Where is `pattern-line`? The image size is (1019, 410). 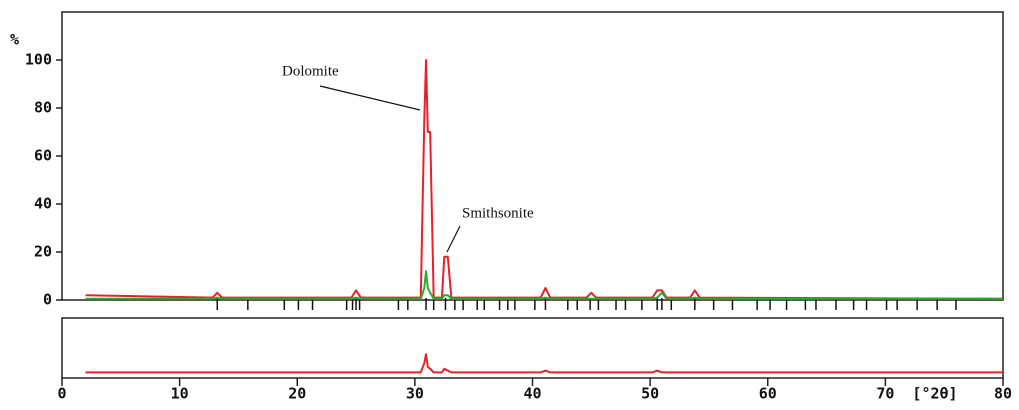 pattern-line is located at coordinates (544, 285).